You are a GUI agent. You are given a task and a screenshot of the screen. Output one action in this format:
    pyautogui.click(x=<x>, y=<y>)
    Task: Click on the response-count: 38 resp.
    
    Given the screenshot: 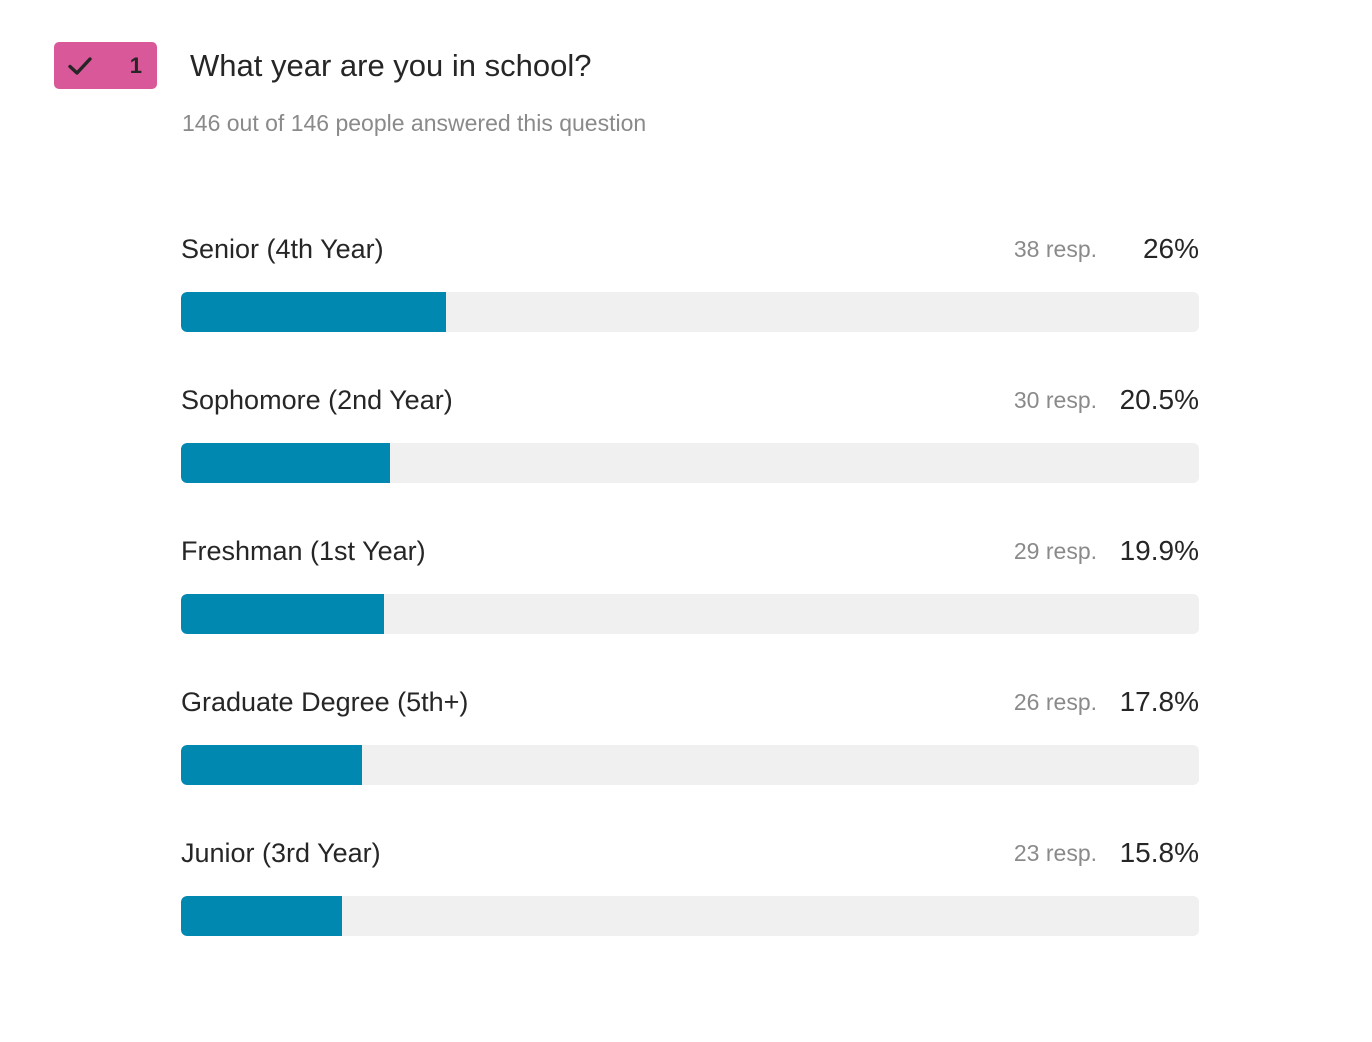 What is the action you would take?
    pyautogui.click(x=1055, y=249)
    